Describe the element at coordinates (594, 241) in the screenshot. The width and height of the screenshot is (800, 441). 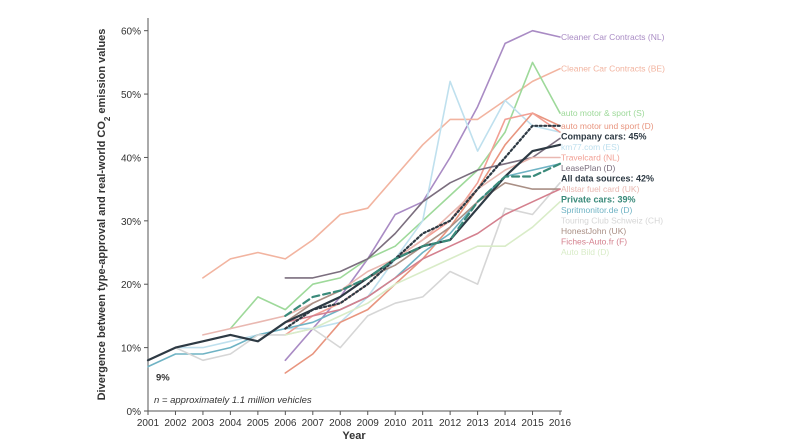
I see `series-label: Fiches-Auto.fr (F)` at that location.